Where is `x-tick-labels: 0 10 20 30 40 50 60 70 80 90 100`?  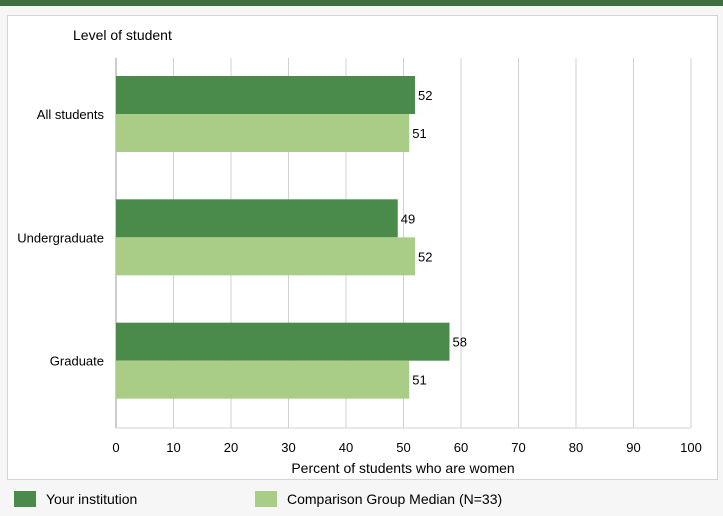
x-tick-labels: 0 10 20 30 40 50 60 70 80 90 100 is located at coordinates (406, 447).